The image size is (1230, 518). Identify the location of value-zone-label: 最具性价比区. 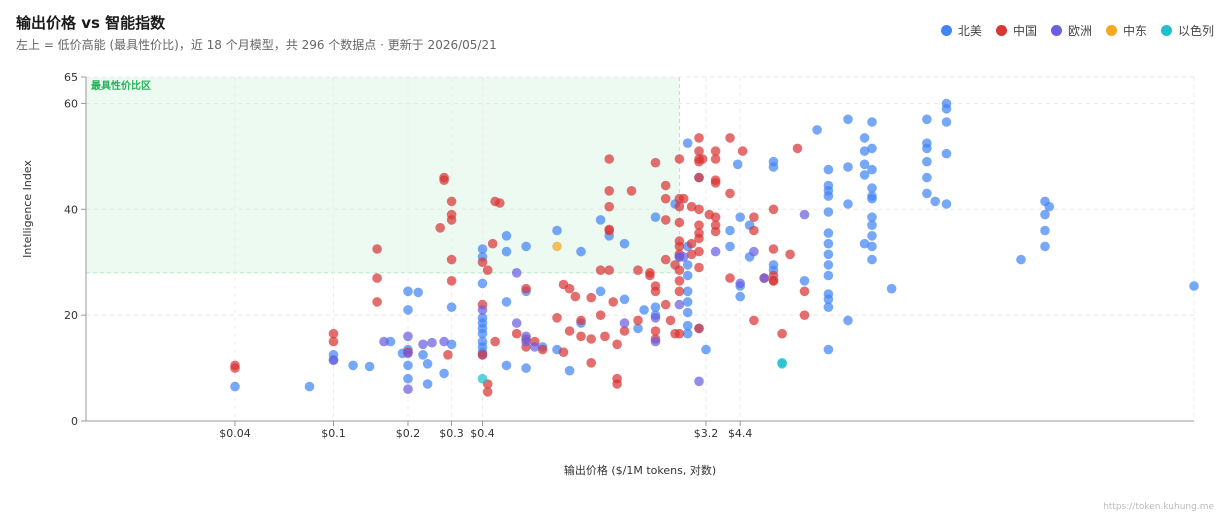
(121, 85).